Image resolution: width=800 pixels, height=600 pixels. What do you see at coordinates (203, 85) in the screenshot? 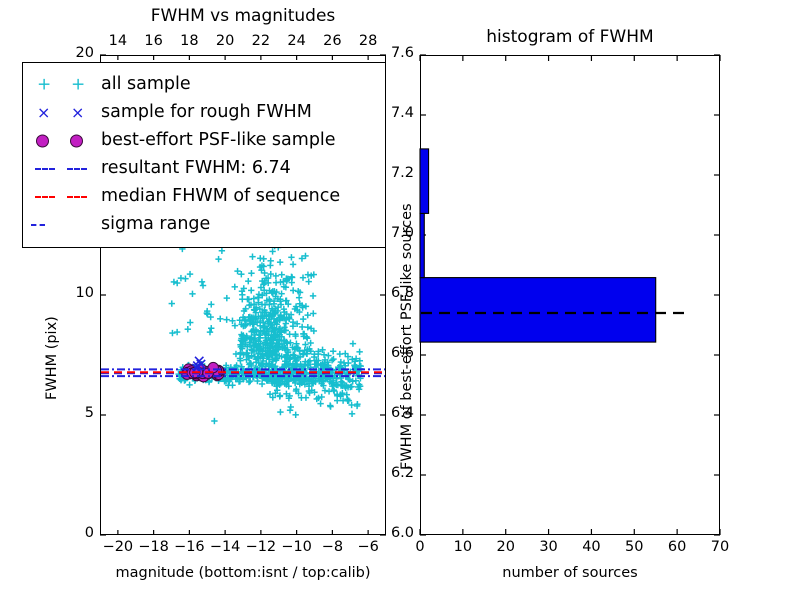
I see `legend-item-0: + + all sample` at bounding box center [203, 85].